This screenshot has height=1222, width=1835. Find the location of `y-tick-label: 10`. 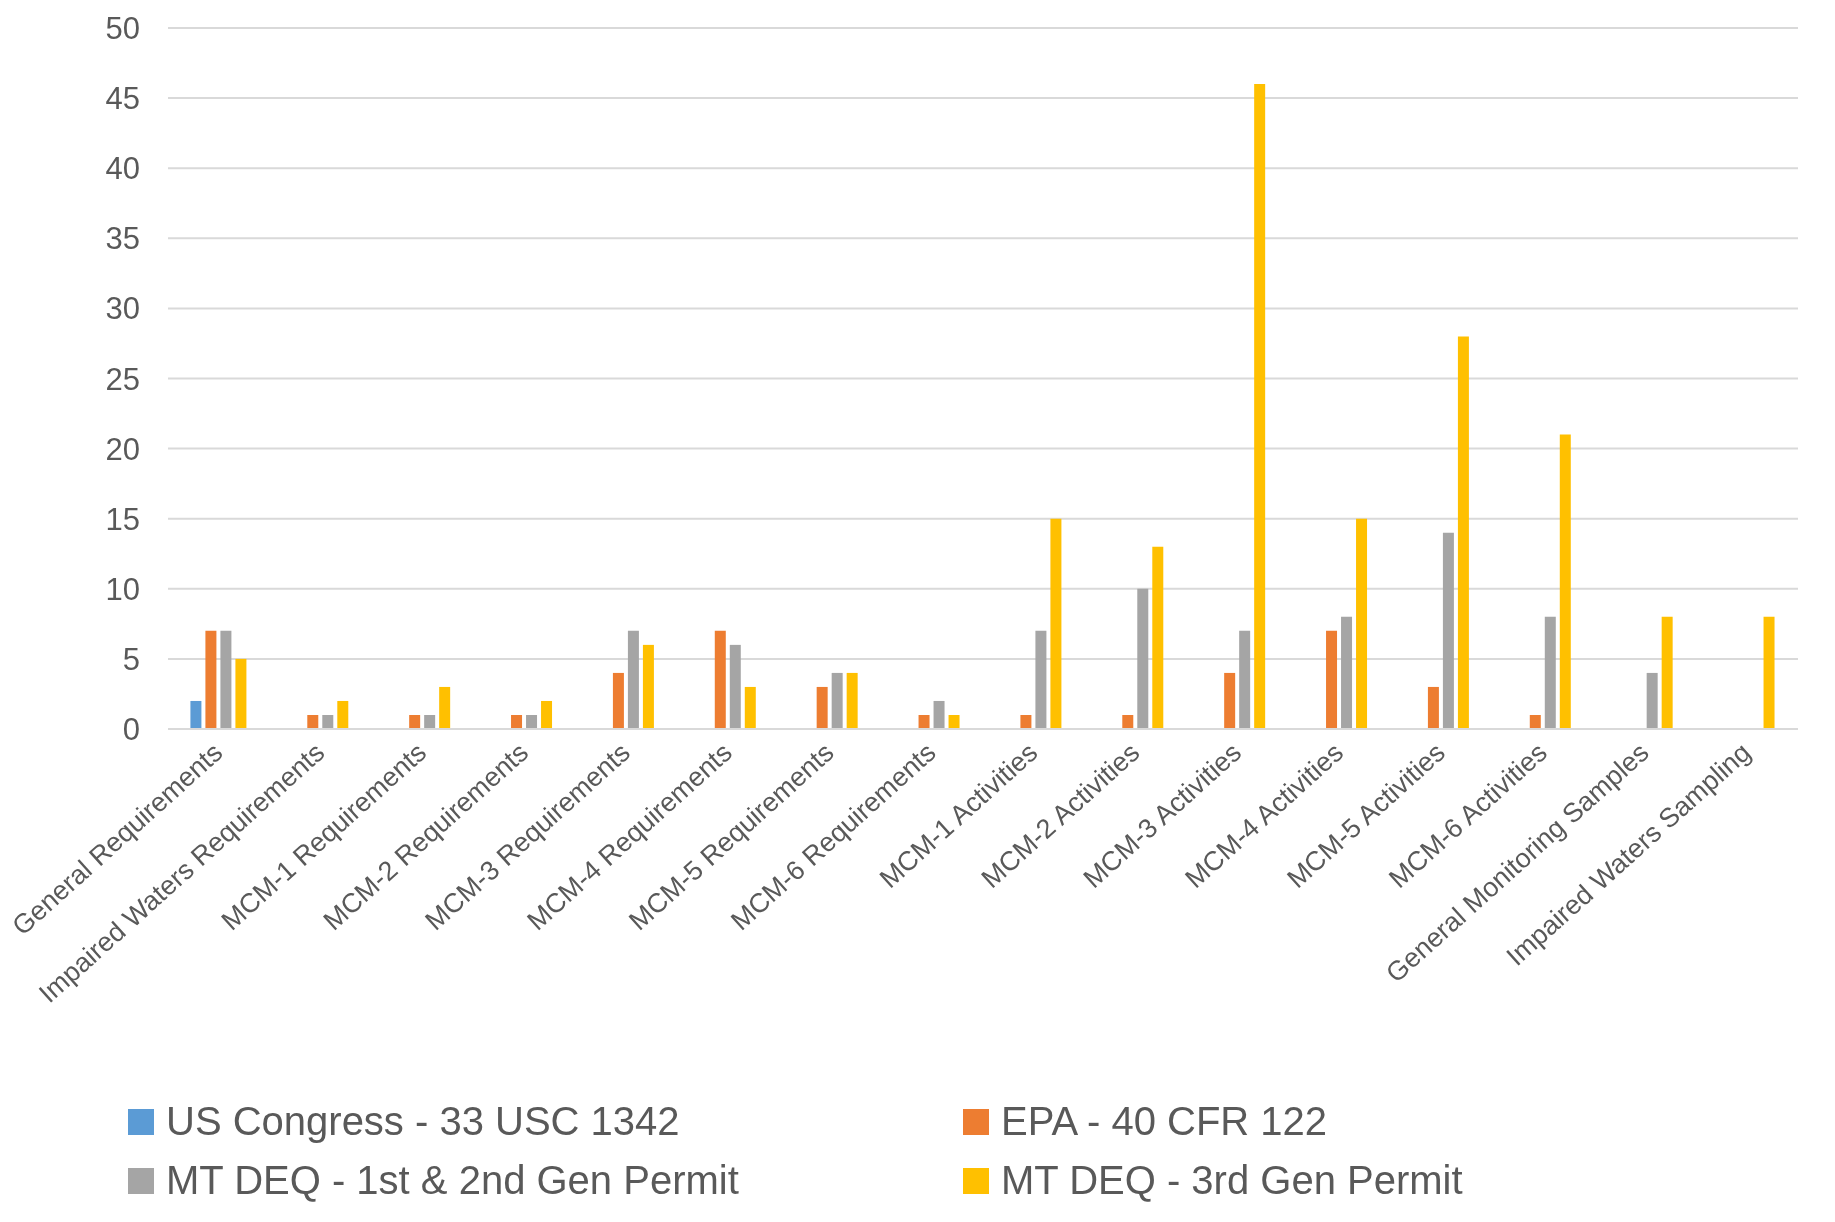

y-tick-label: 10 is located at coordinates (122, 589).